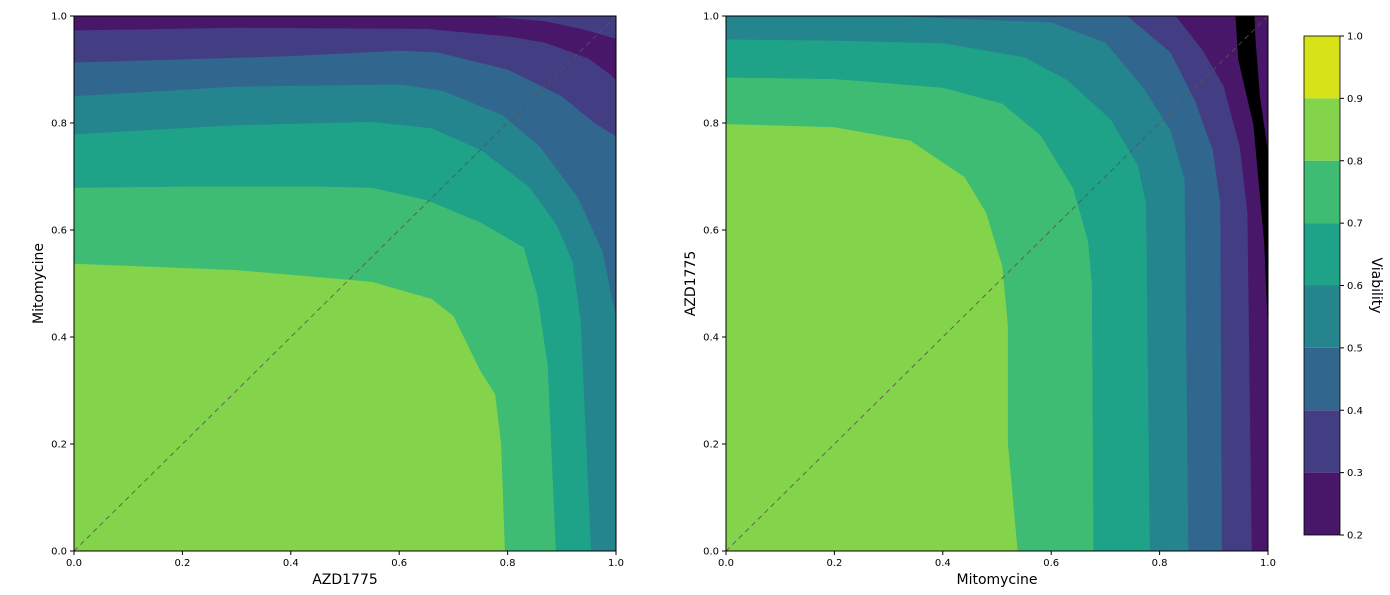  I want to click on colorbar-tick-label: 0.3, so click(1355, 473).